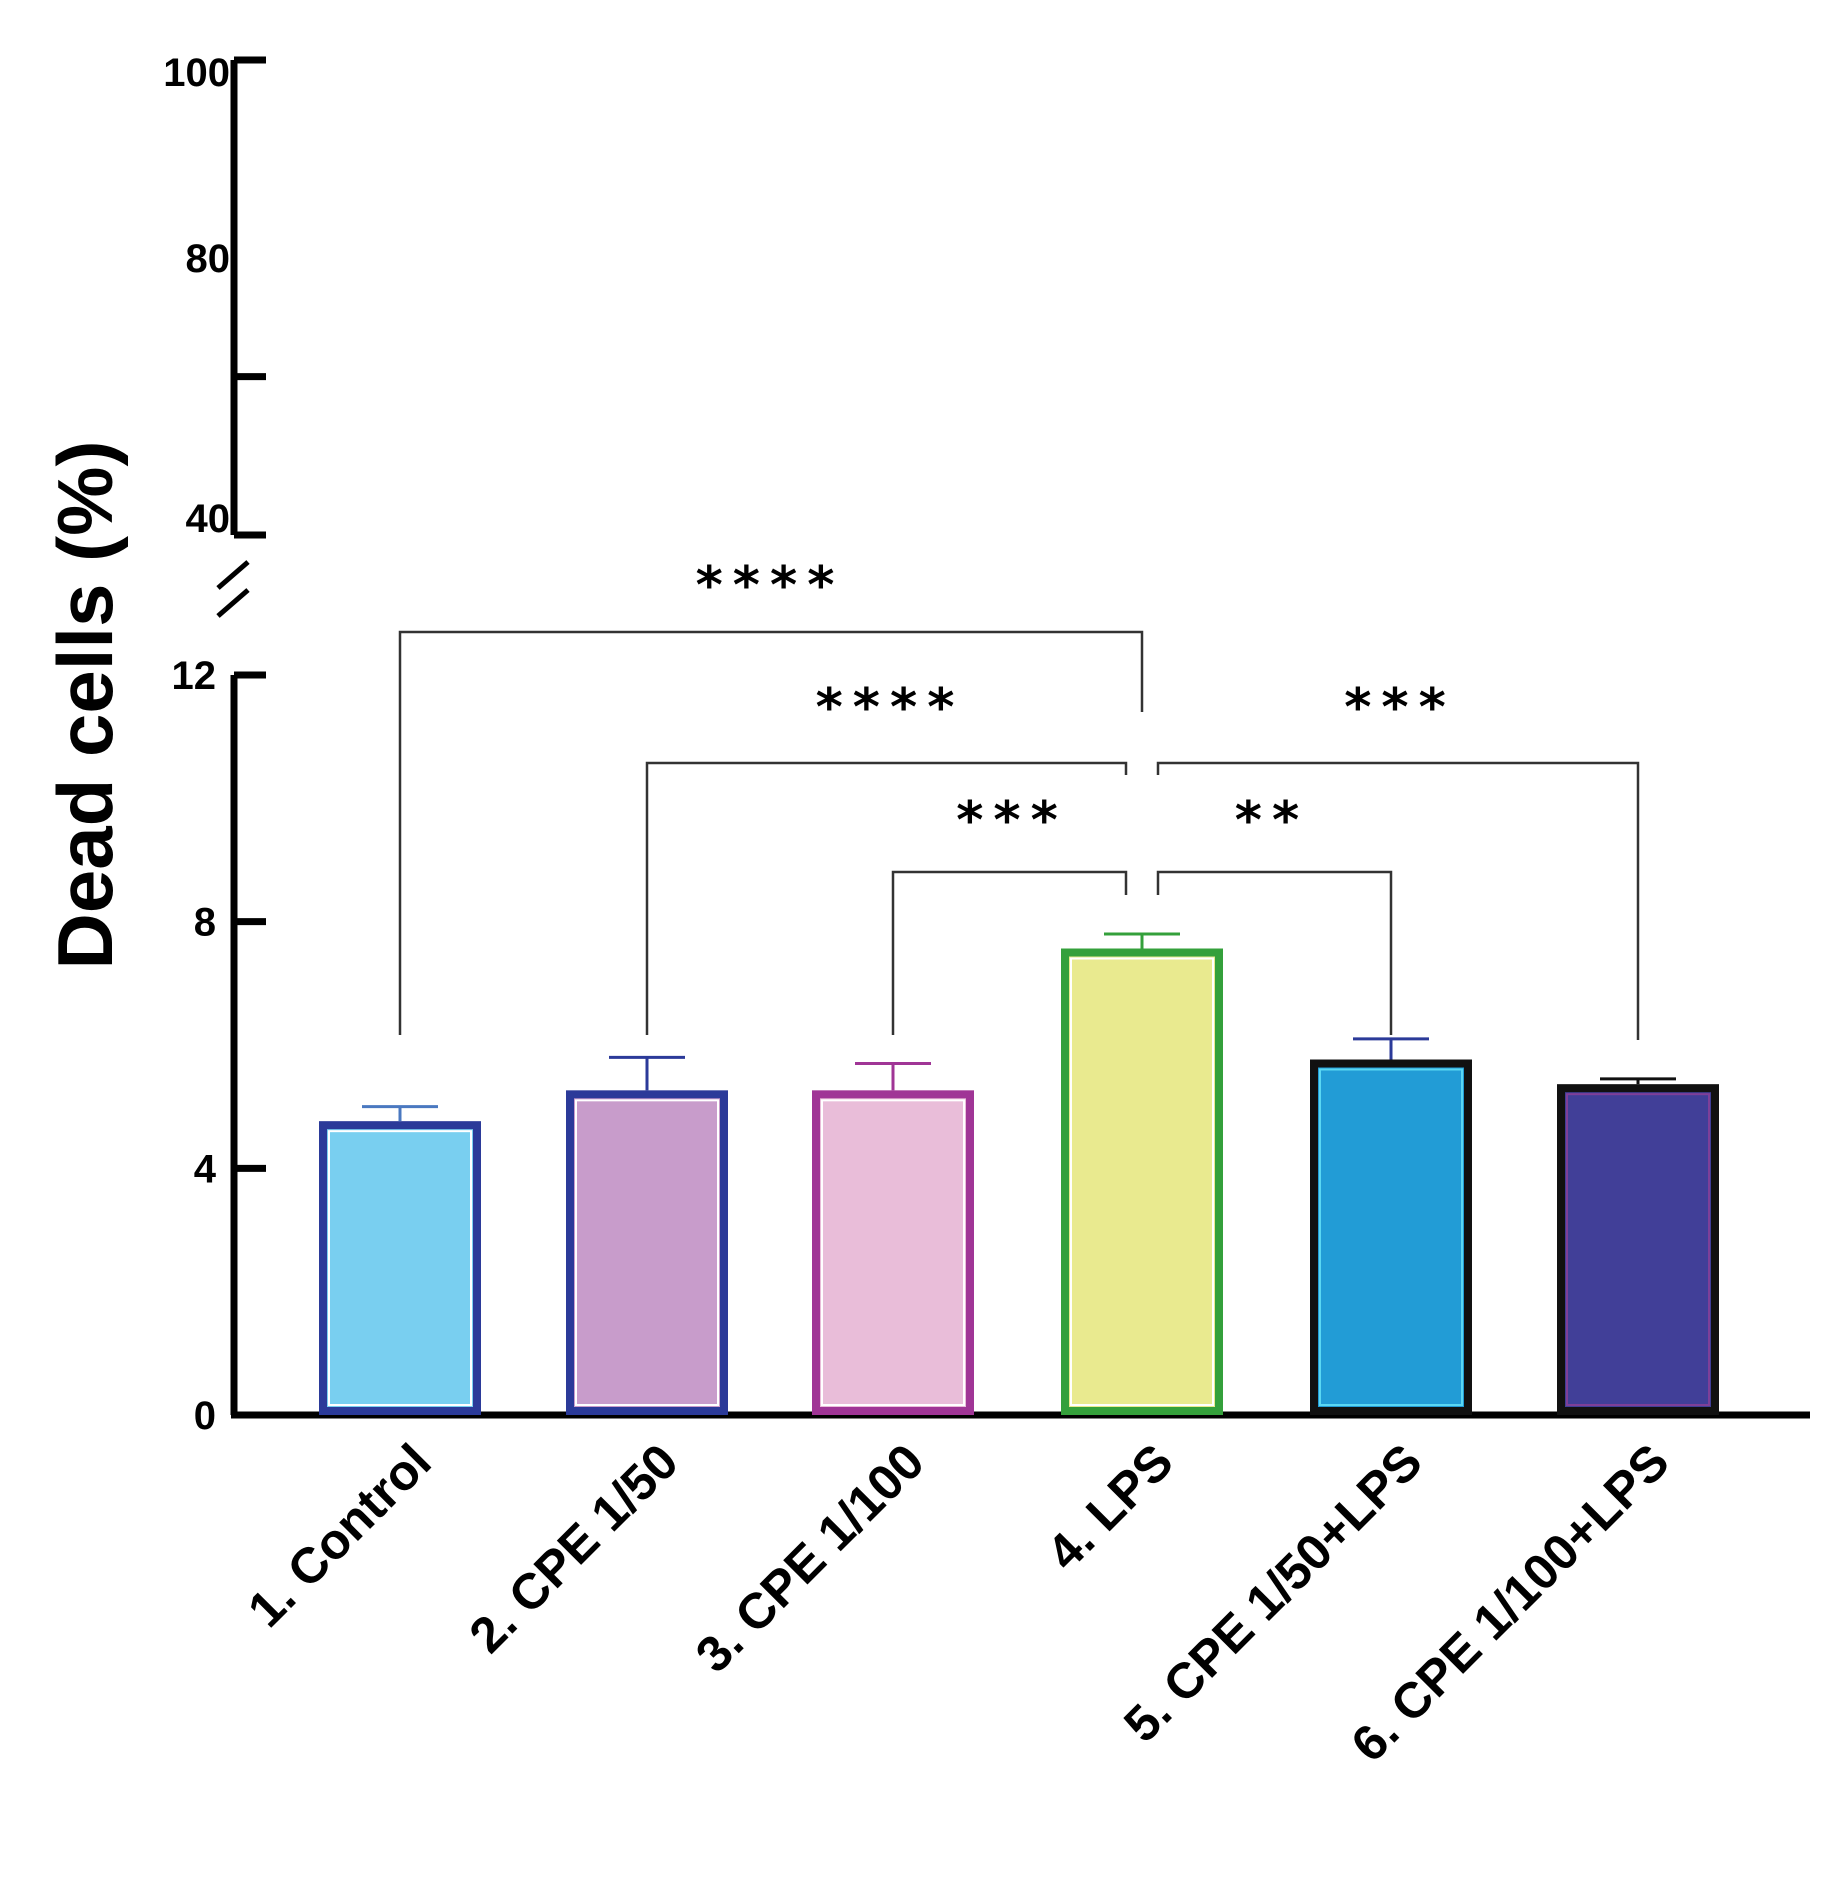  Describe the element at coordinates (574, 1548) in the screenshot. I see `x-category-label: 2. CPE 1/50` at that location.